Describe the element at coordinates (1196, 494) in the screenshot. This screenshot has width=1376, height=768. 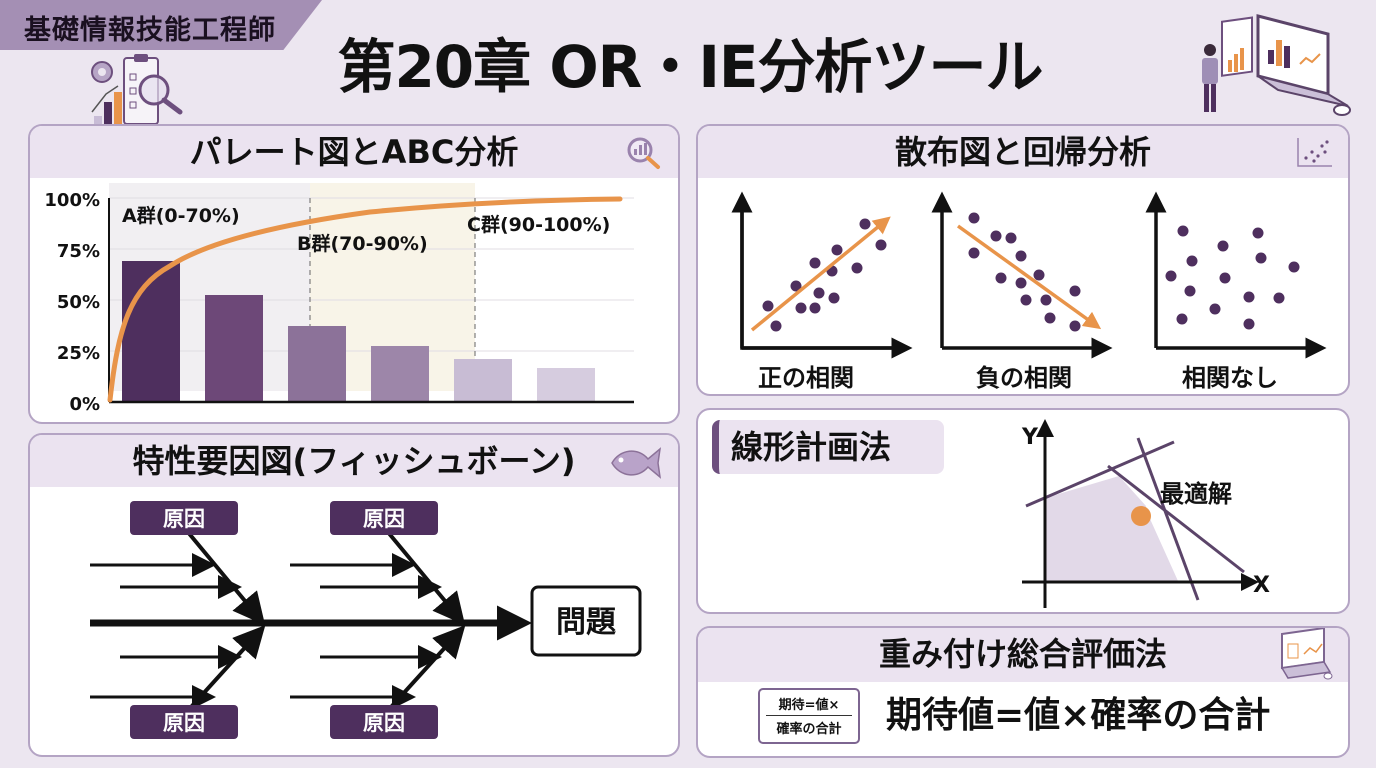
I see `optimum-label: 最適解` at that location.